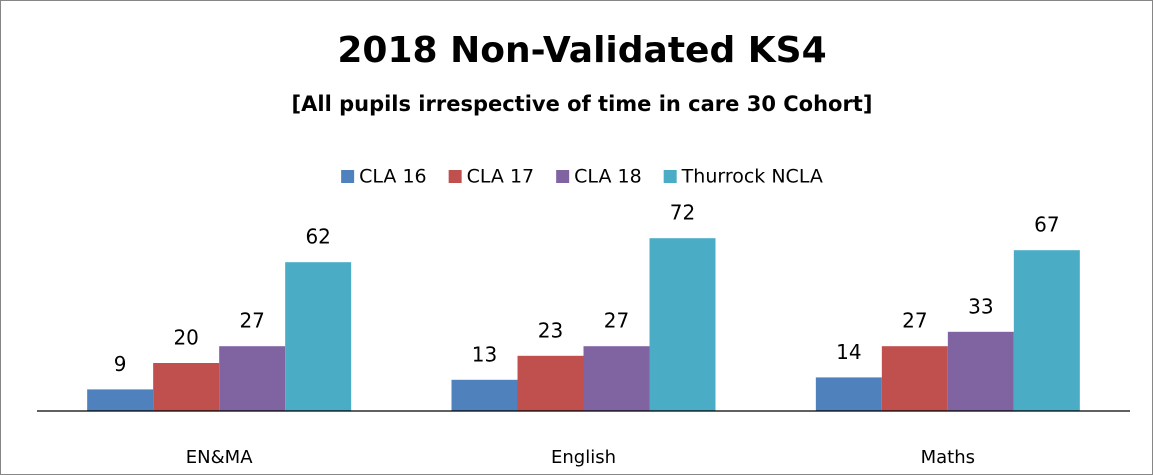  Describe the element at coordinates (1046, 225) in the screenshot. I see `value-label: 67` at that location.